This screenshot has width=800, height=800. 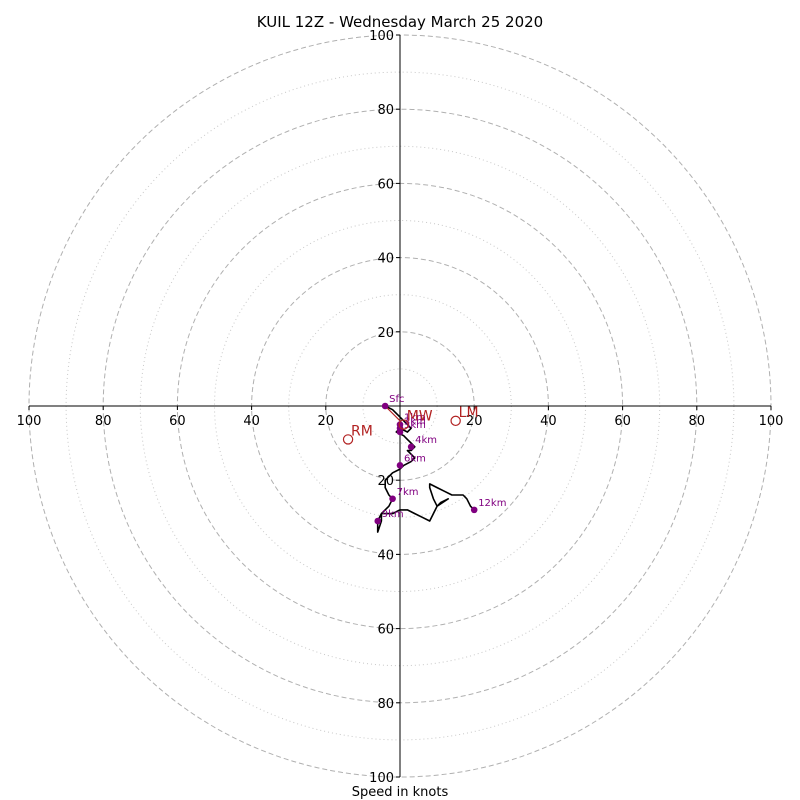 I want to click on wind-trace, so click(x=425, y=469).